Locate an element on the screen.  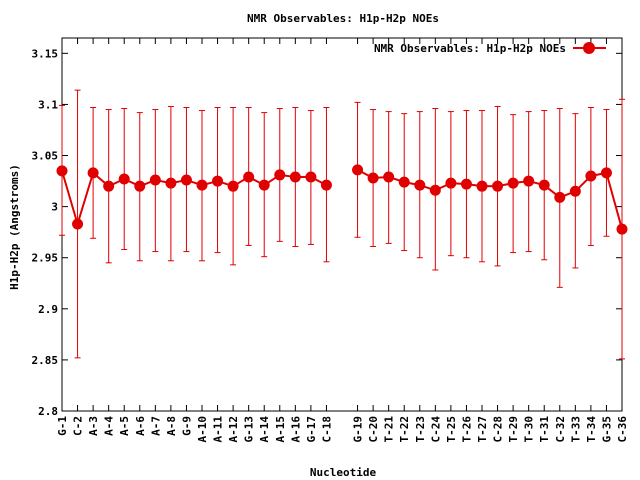
x-tick-label: T-23 is located at coordinates (420, 429).